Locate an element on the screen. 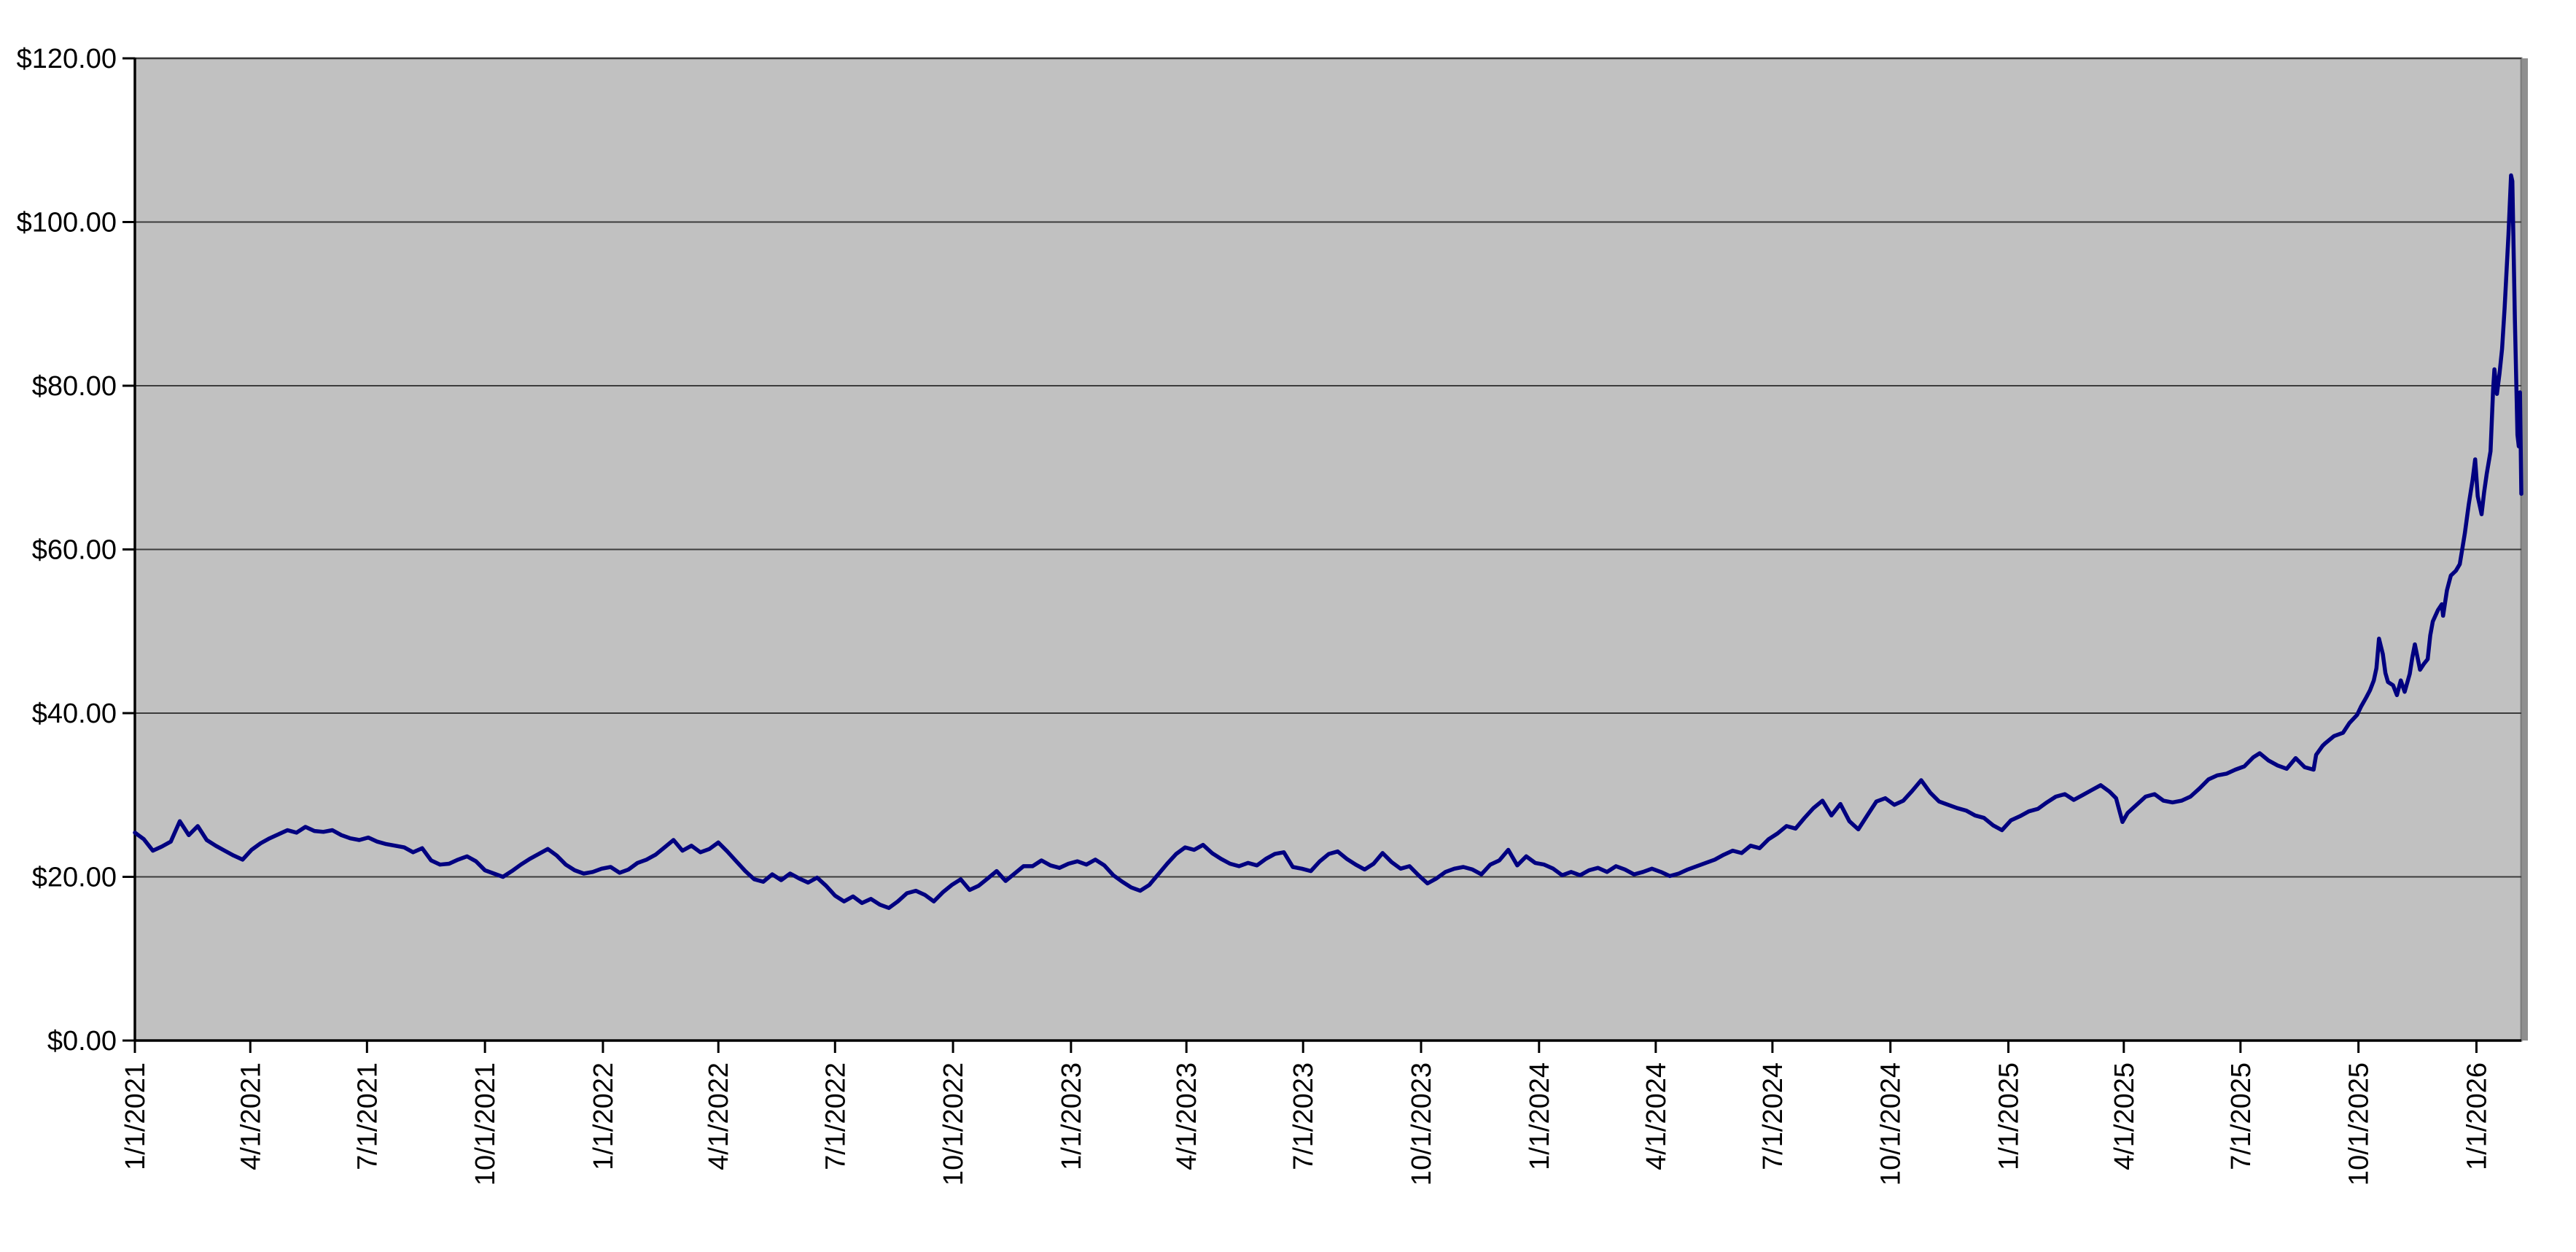 This screenshot has width=2576, height=1252. x-axis-tick-label: 7/1/2024 is located at coordinates (1774, 1116).